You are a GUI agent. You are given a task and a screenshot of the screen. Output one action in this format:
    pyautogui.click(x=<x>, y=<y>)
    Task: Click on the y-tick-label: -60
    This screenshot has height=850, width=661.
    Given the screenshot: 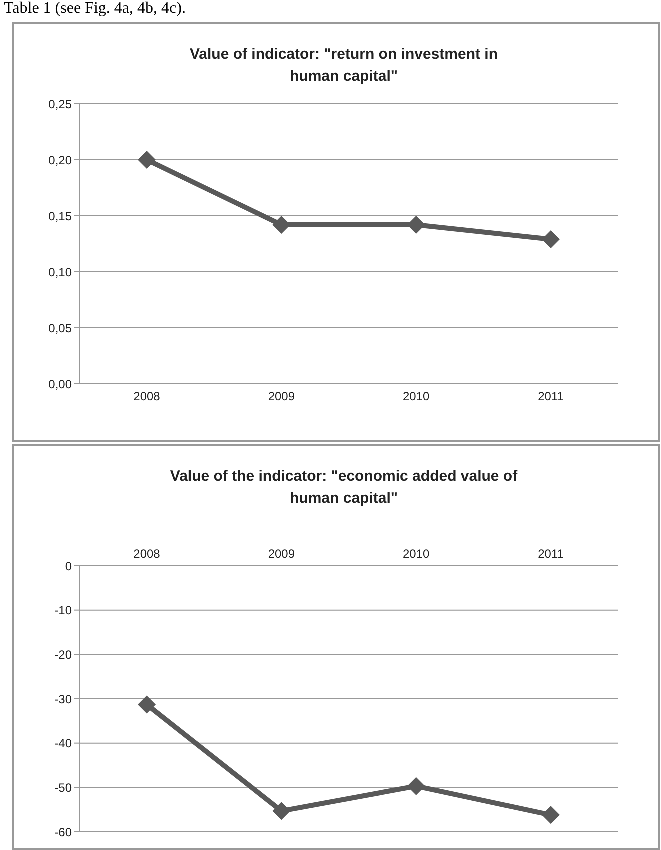 What is the action you would take?
    pyautogui.click(x=63, y=832)
    